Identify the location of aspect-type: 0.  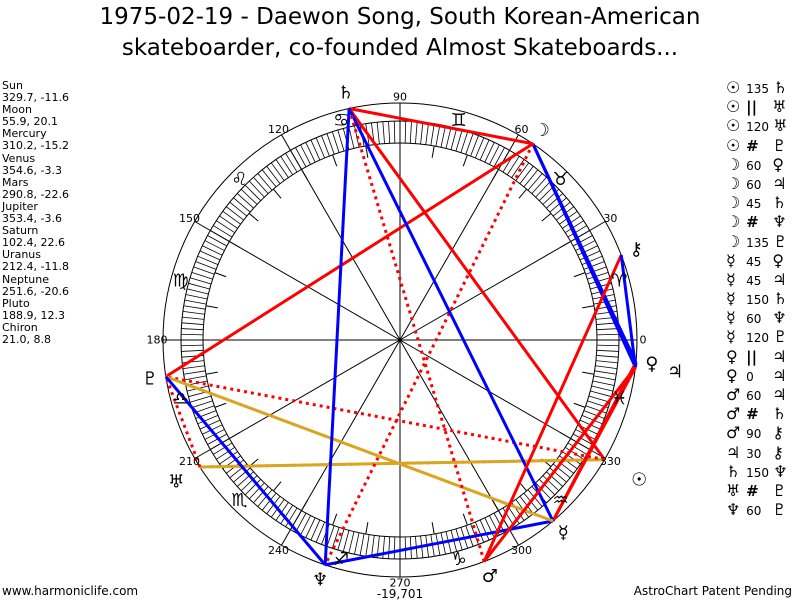
(750, 376).